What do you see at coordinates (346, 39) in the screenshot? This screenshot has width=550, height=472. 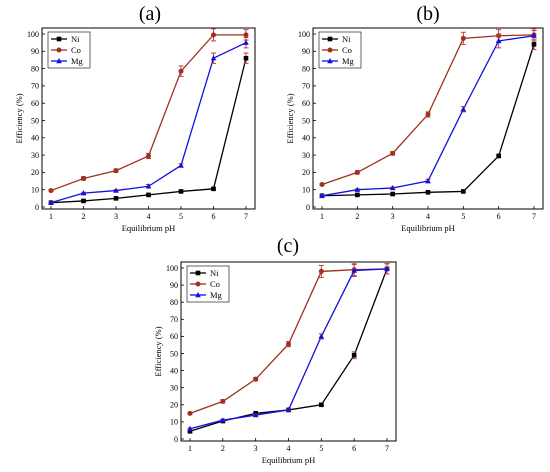 I see `legend-label-ni: Ni` at bounding box center [346, 39].